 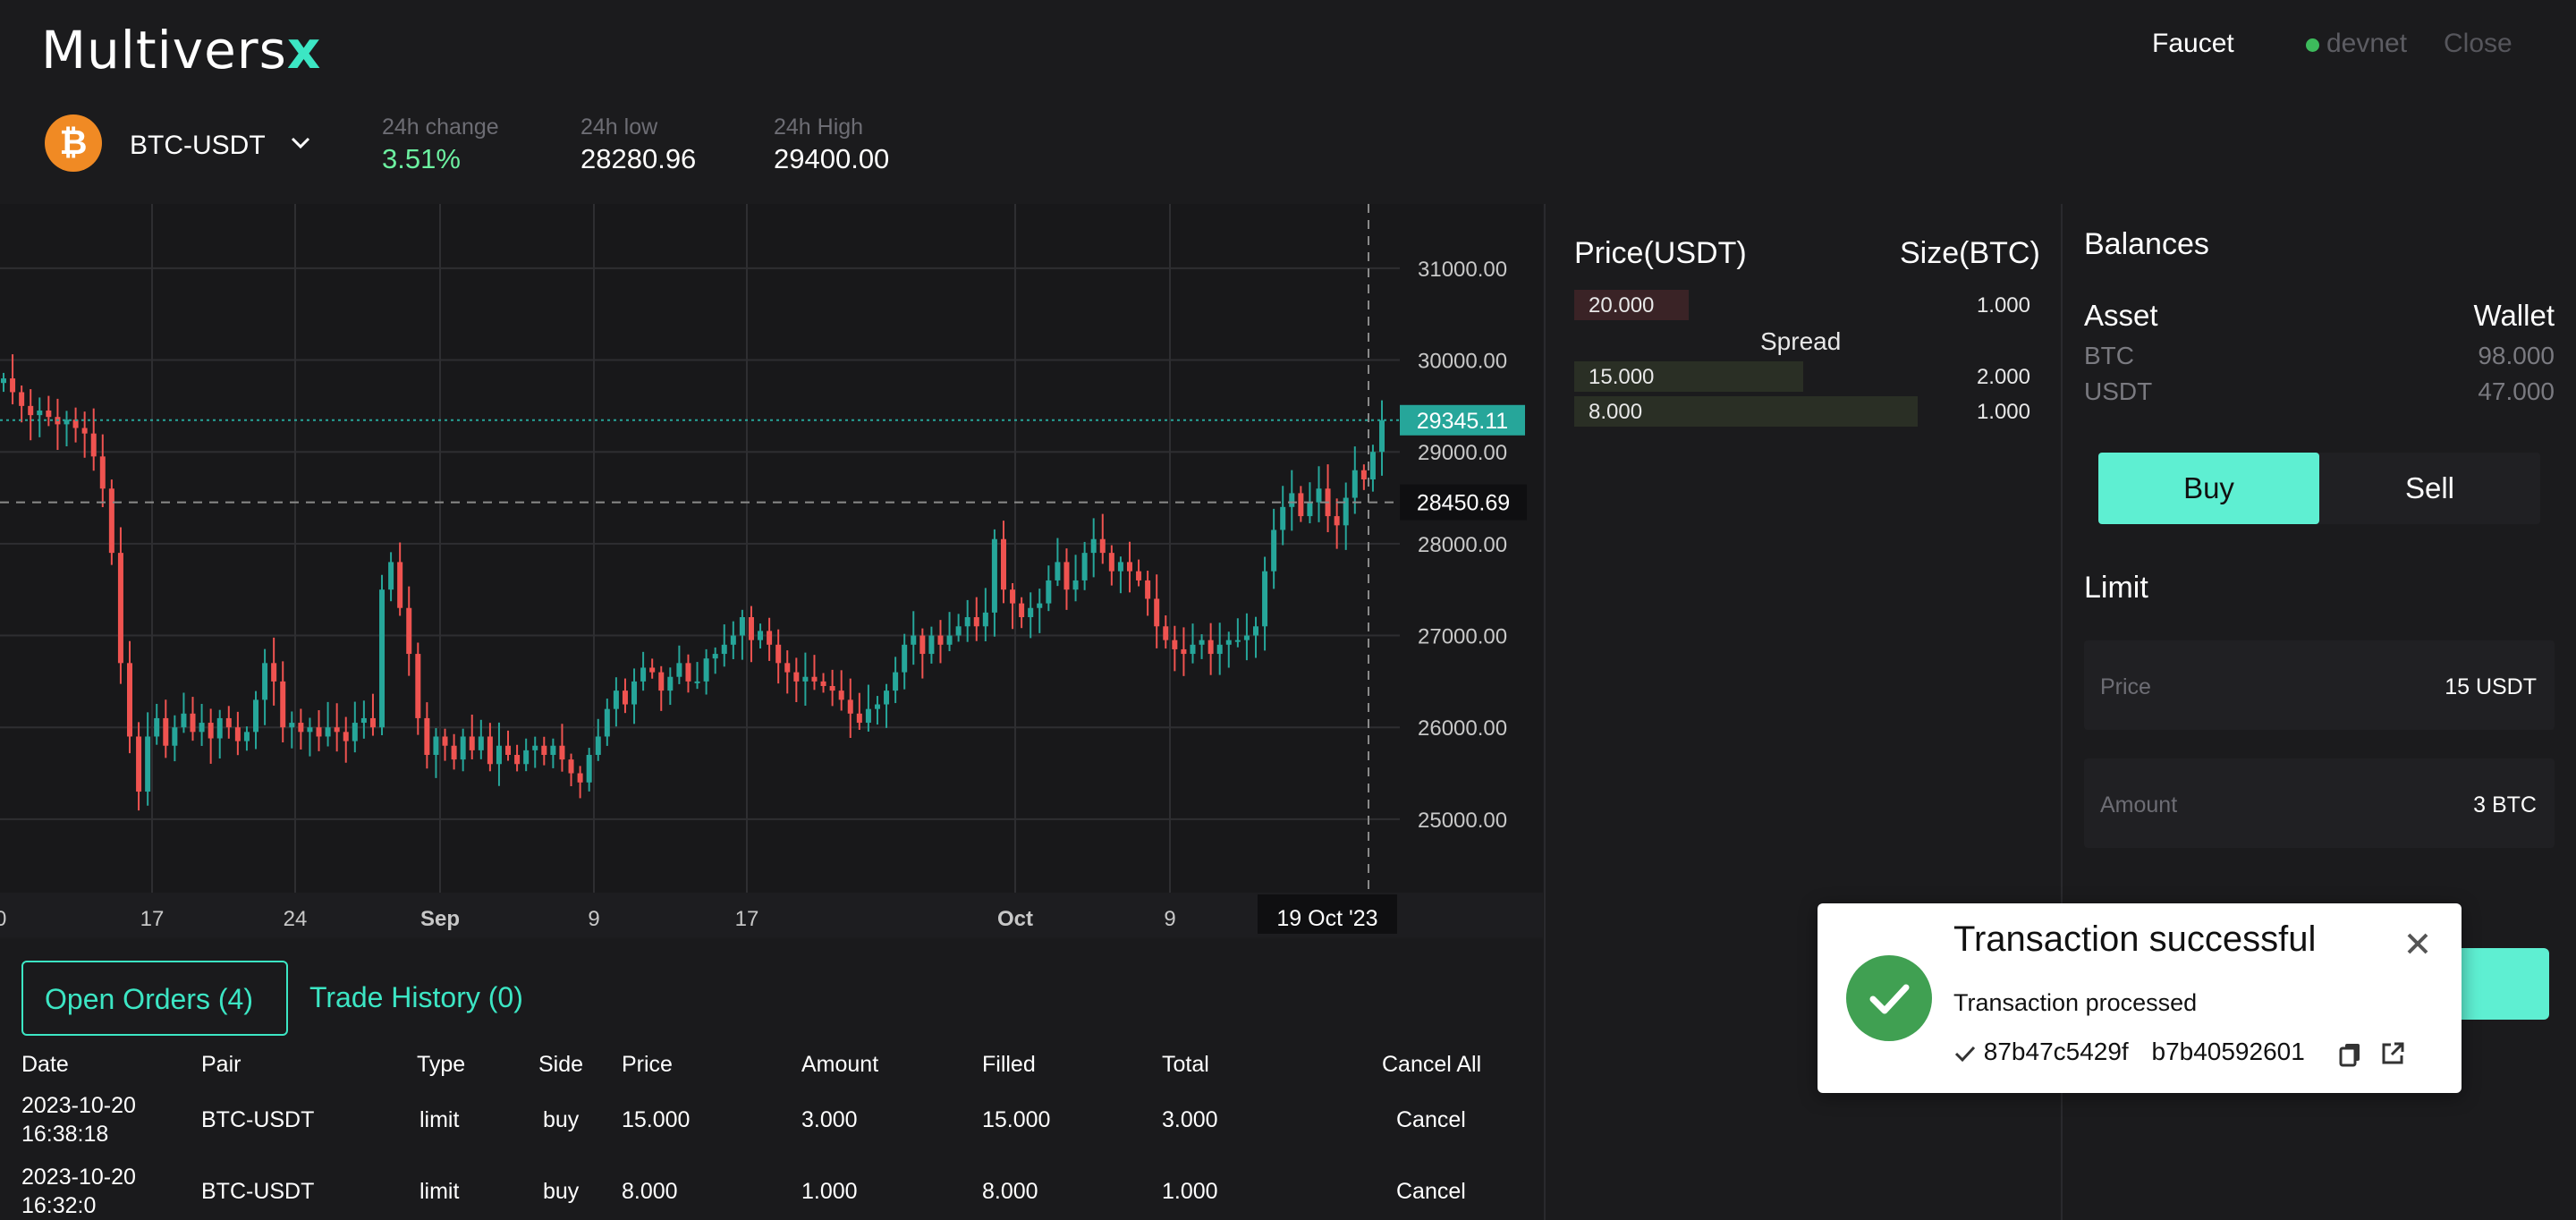 I want to click on bid-size: 2.000, so click(x=2003, y=377).